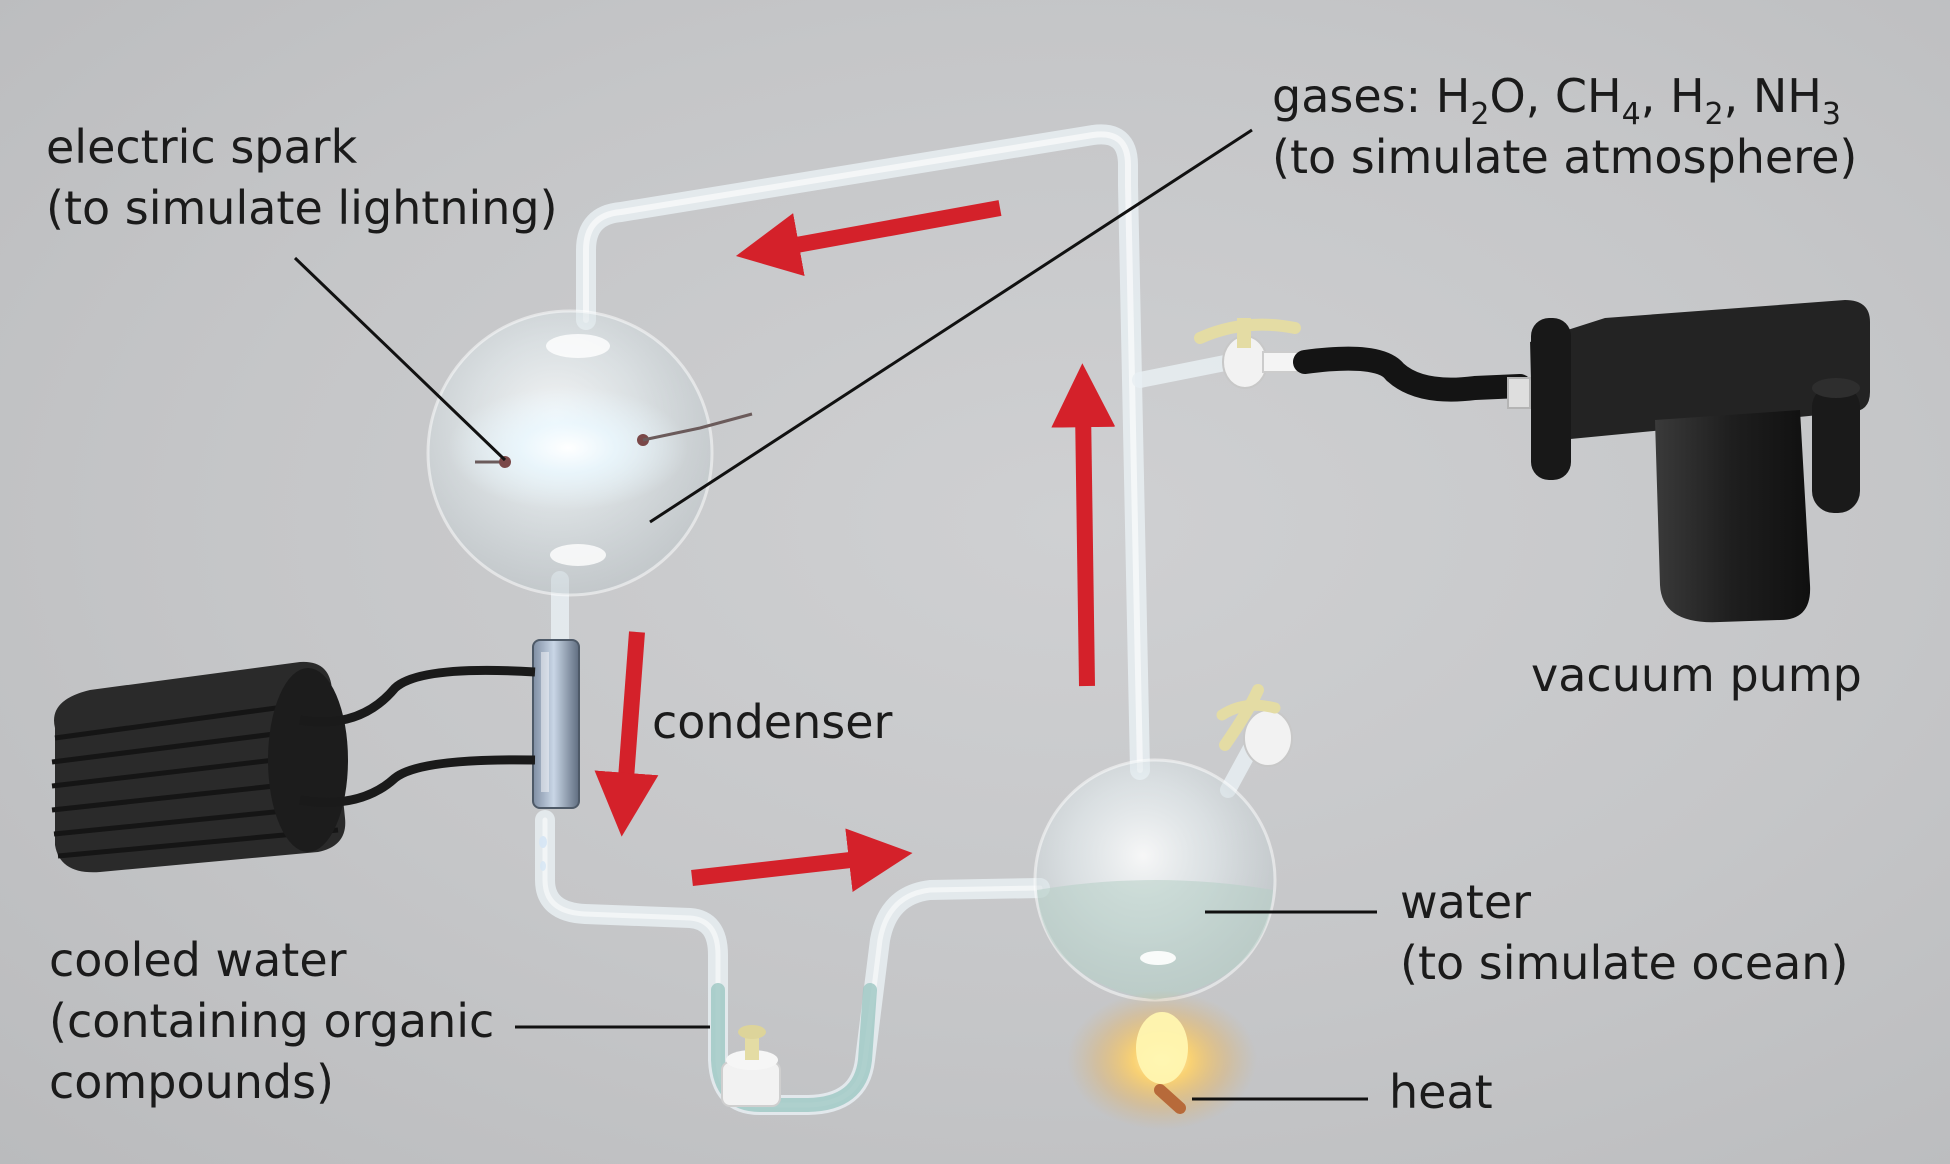 The width and height of the screenshot is (1950, 1164). Describe the element at coordinates (1083, 525) in the screenshot. I see `flow-arrow-right` at that location.